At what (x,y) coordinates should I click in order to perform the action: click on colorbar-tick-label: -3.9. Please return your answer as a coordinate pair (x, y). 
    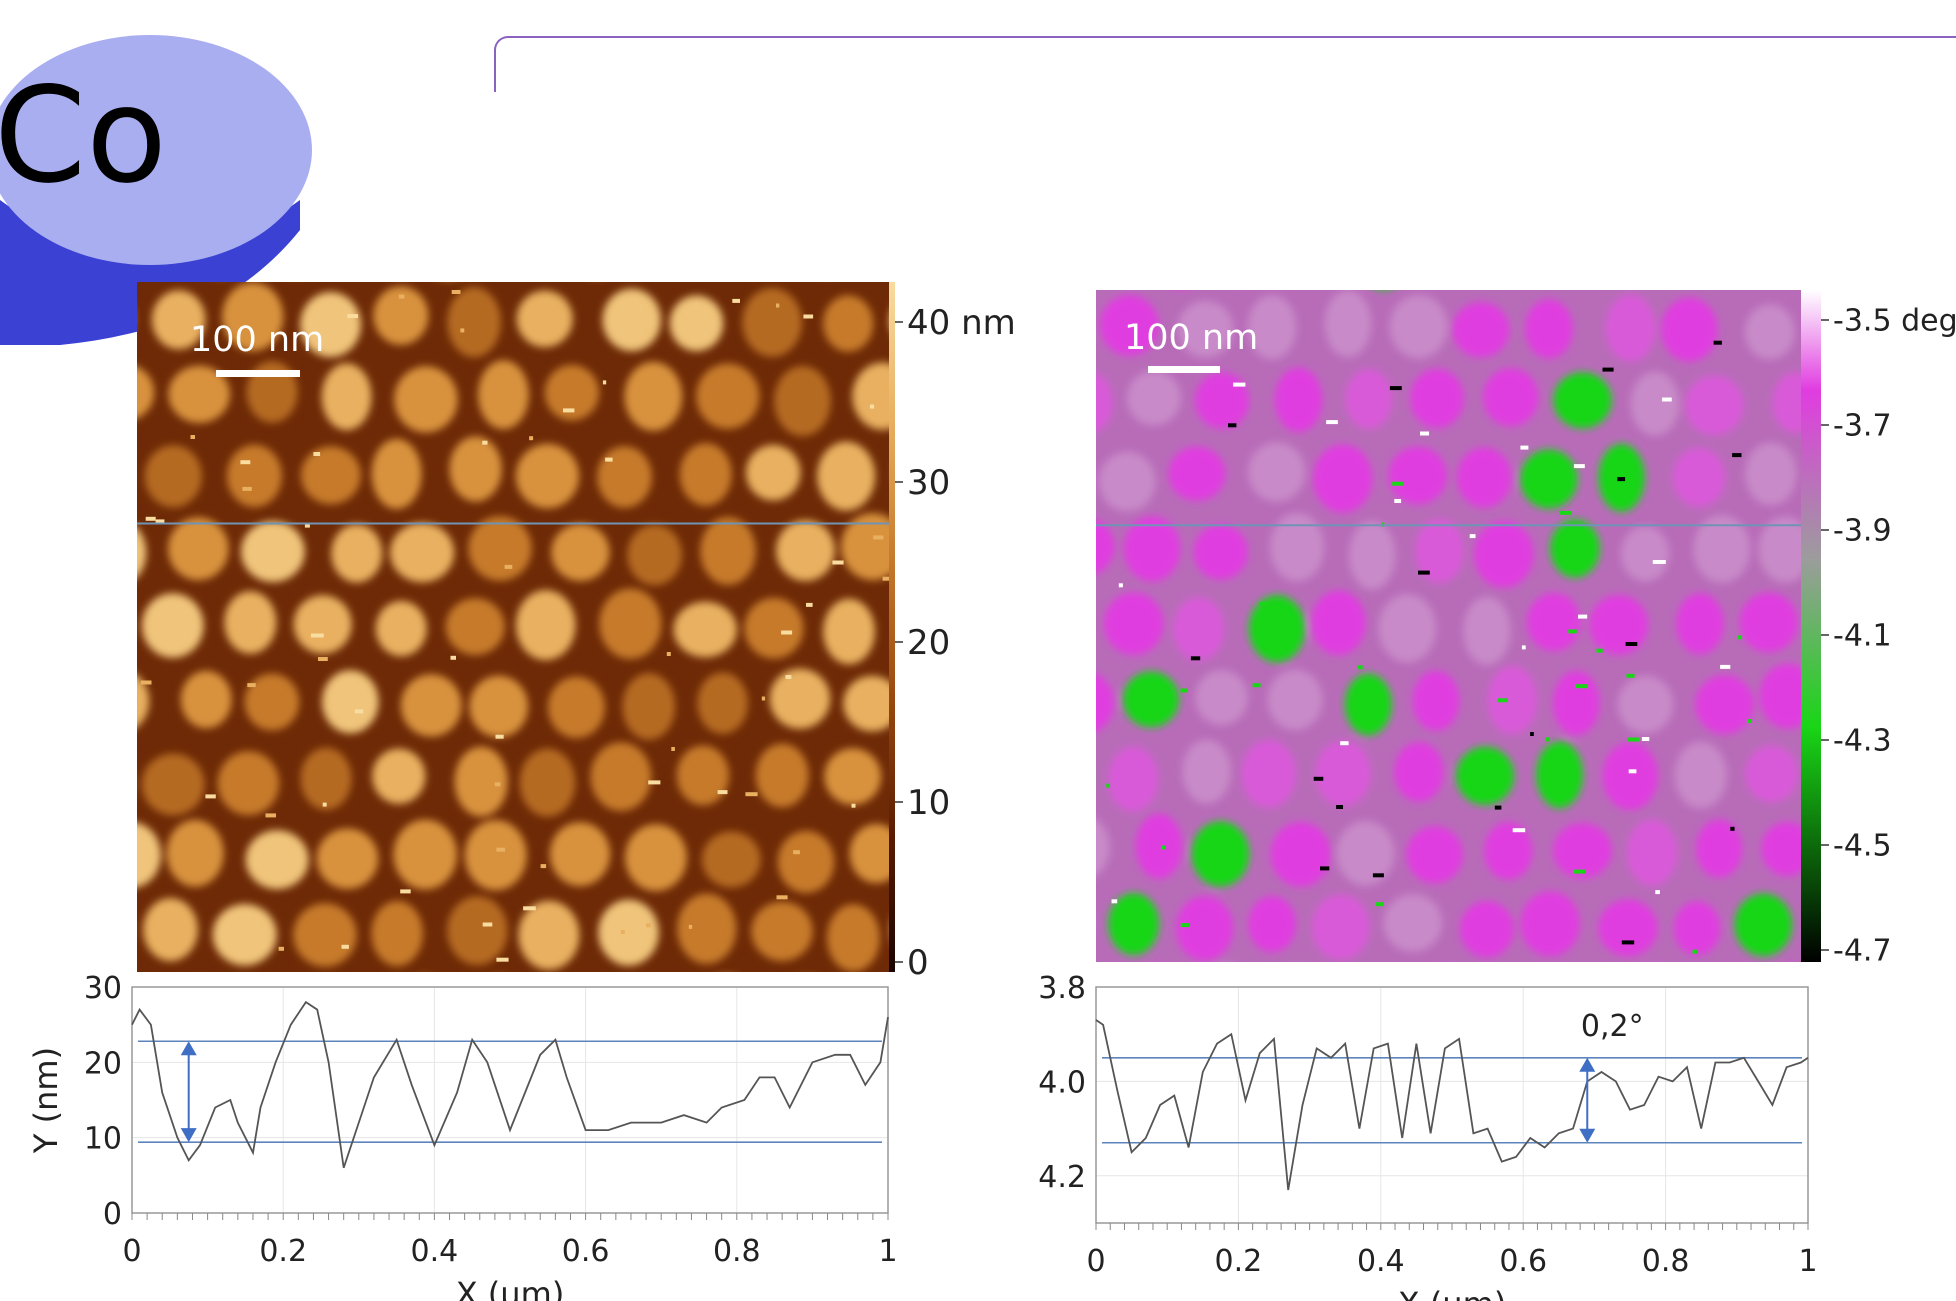
    Looking at the image, I should click on (1862, 531).